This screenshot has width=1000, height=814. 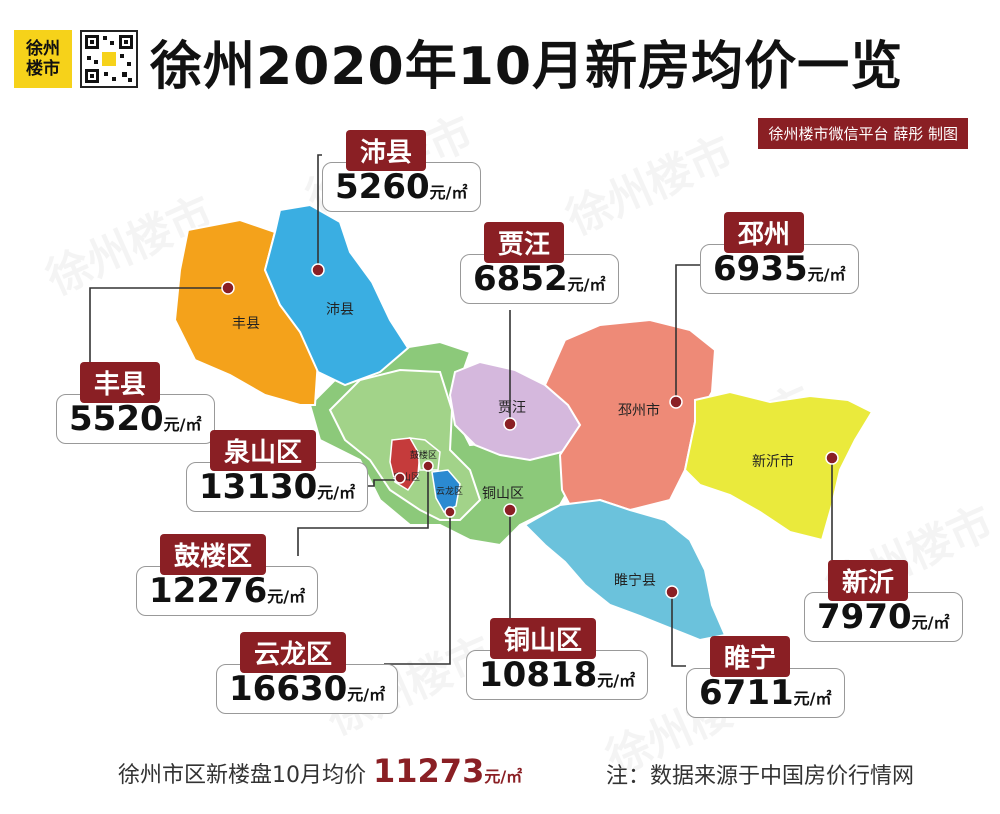 I want to click on price-box: 16630元/㎡, so click(x=307, y=689).